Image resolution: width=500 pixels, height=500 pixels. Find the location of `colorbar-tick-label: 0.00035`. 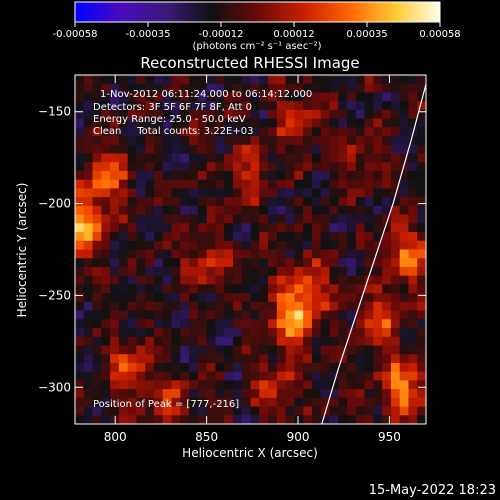

colorbar-tick-label: 0.00035 is located at coordinates (366, 34).